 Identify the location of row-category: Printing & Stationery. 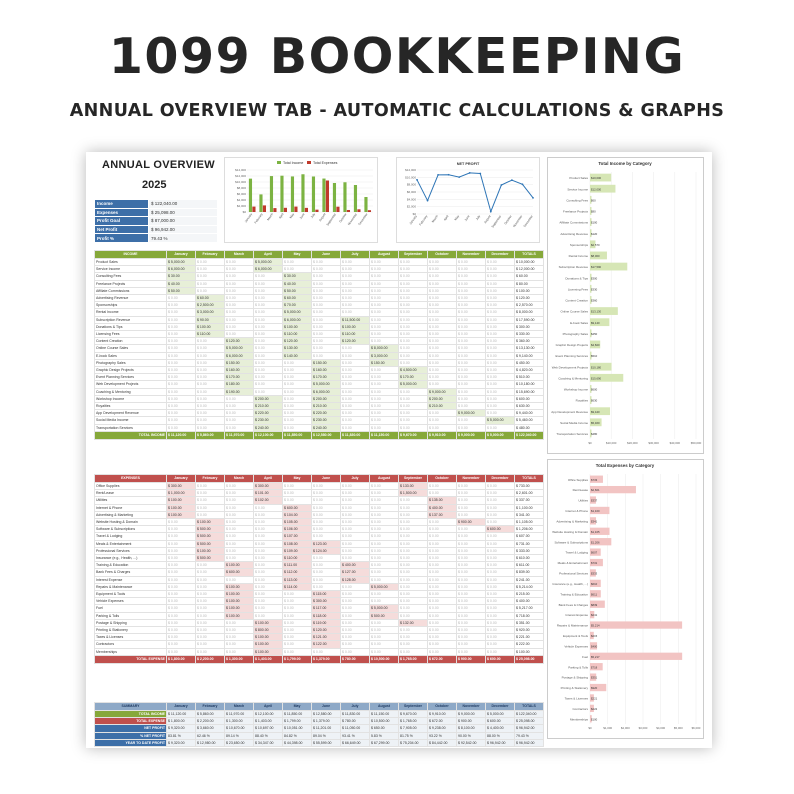
(130, 630).